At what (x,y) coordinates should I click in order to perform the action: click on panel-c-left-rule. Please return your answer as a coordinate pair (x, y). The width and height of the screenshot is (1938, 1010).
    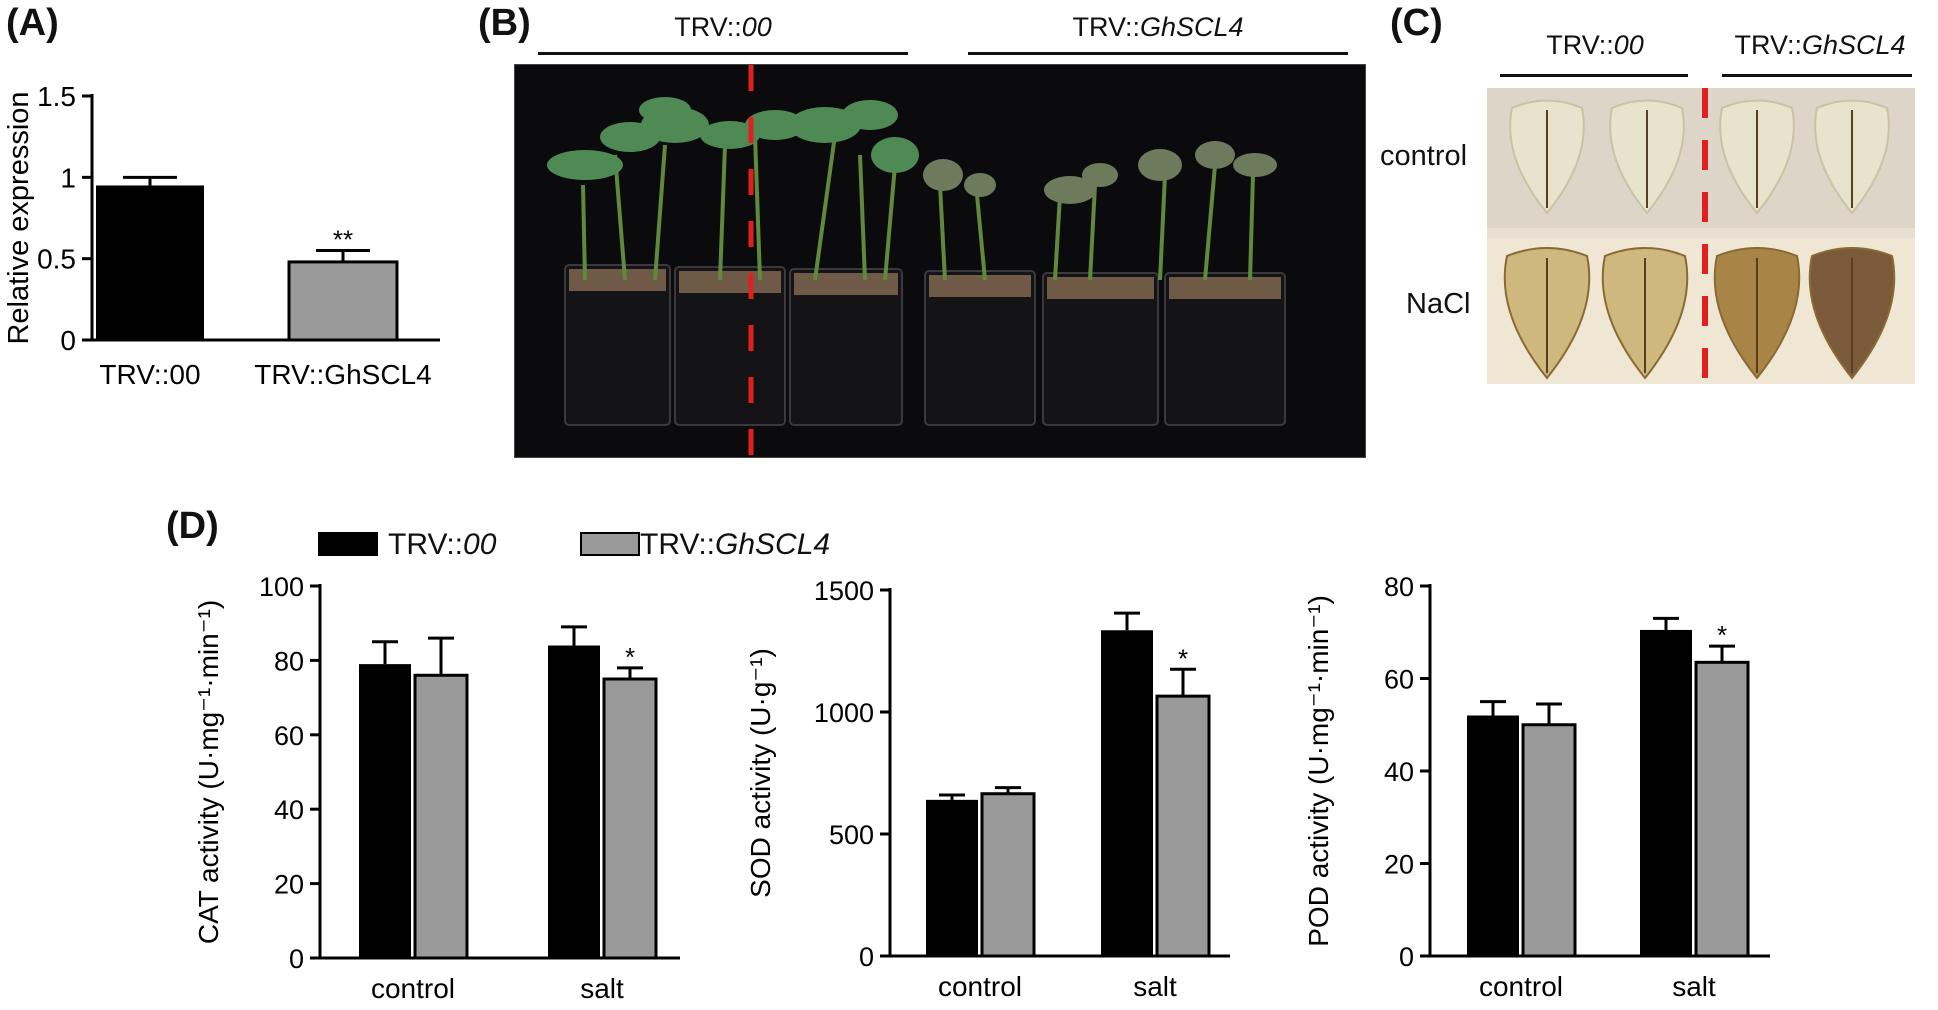
    Looking at the image, I should click on (1594, 75).